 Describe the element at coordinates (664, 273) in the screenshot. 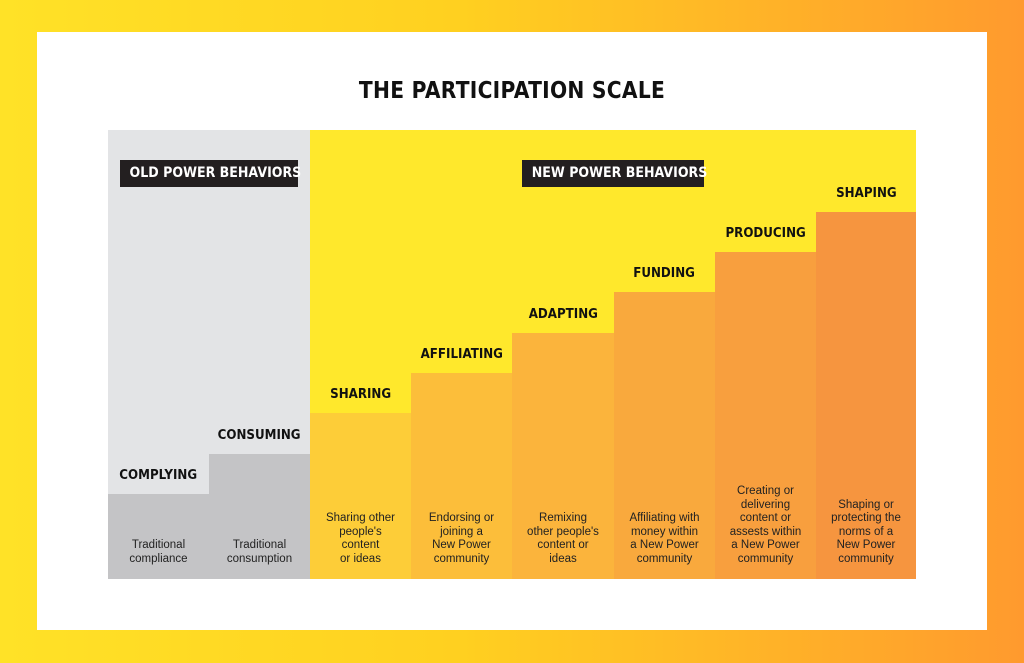

I see `step-funding-label: FUNDING` at that location.